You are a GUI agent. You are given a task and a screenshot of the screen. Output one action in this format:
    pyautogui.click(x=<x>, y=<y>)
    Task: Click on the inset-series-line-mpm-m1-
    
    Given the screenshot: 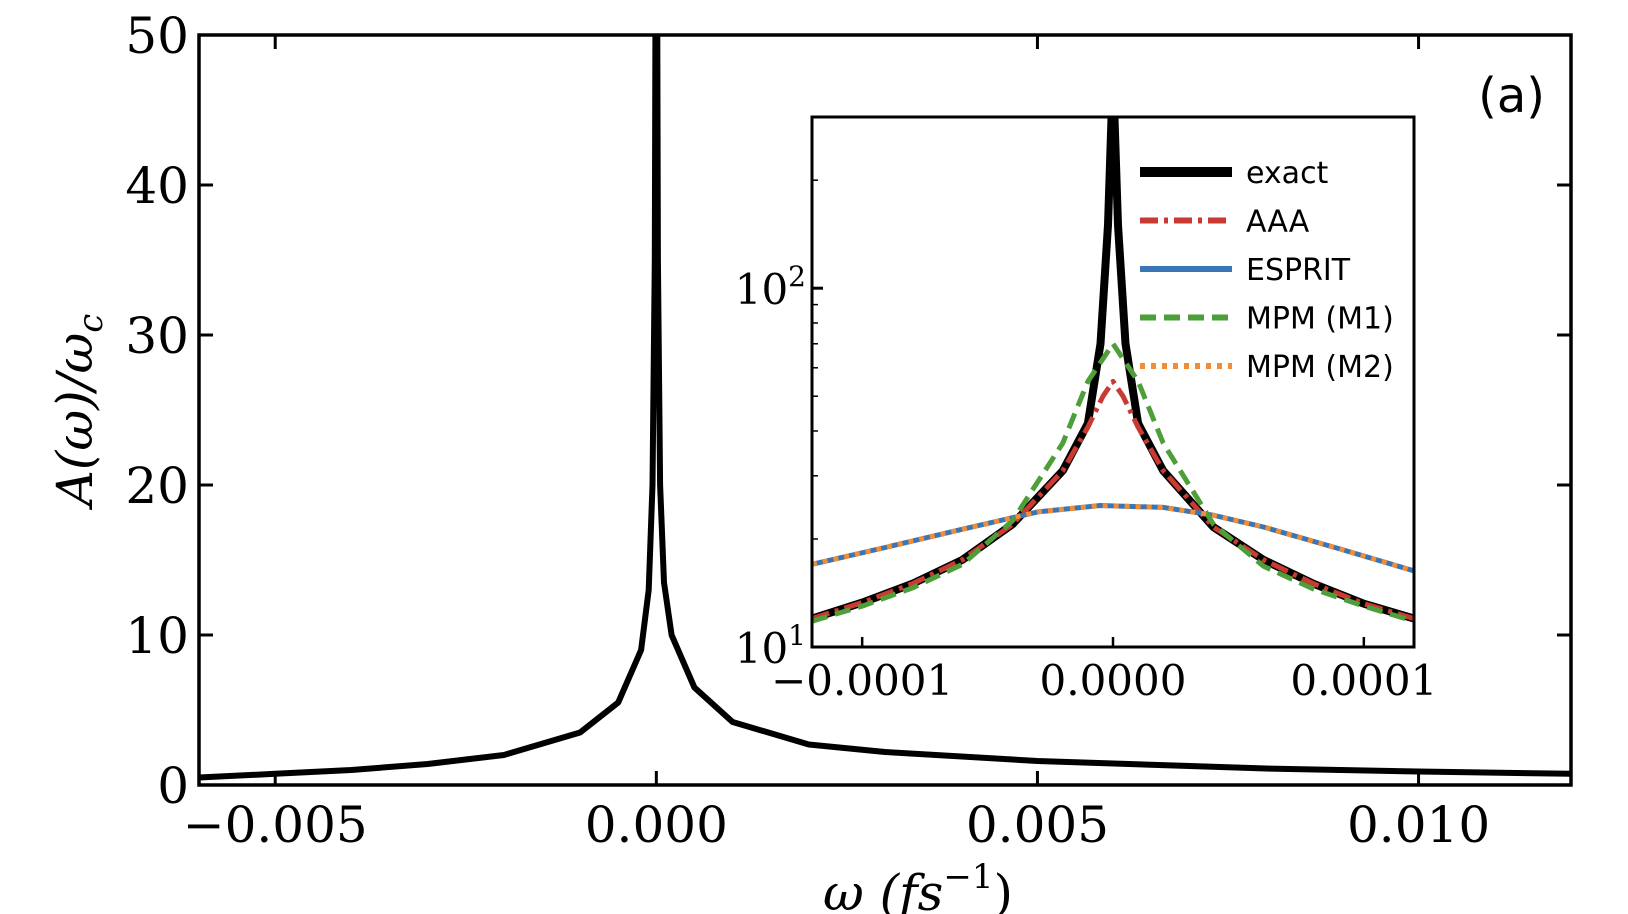 What is the action you would take?
    pyautogui.click(x=1113, y=482)
    